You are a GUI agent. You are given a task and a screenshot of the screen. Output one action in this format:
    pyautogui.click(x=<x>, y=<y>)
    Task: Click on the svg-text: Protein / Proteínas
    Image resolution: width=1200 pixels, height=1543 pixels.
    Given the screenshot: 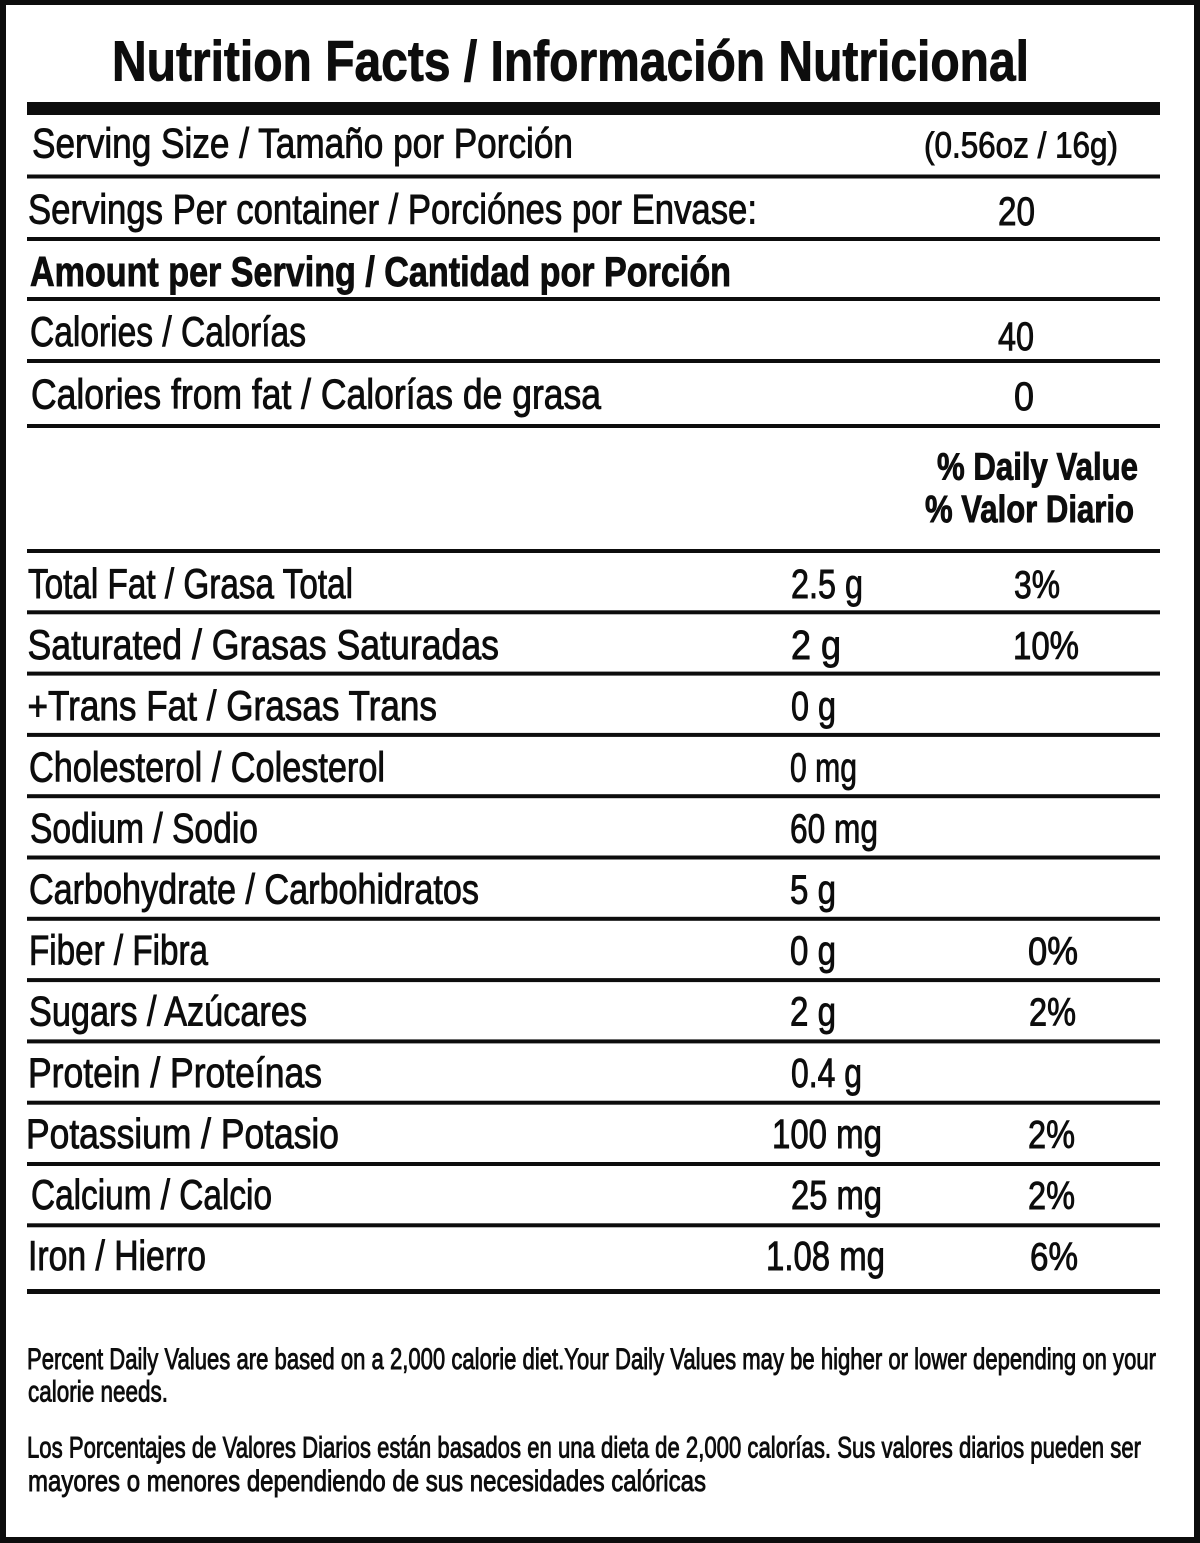 What is the action you would take?
    pyautogui.click(x=175, y=1072)
    